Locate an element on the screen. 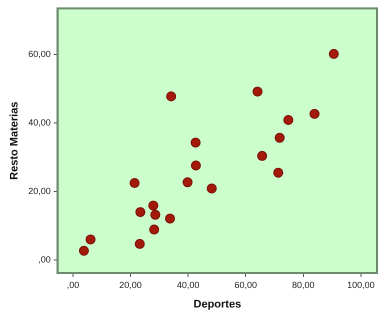  x-tick-label: 100,00 is located at coordinates (361, 285).